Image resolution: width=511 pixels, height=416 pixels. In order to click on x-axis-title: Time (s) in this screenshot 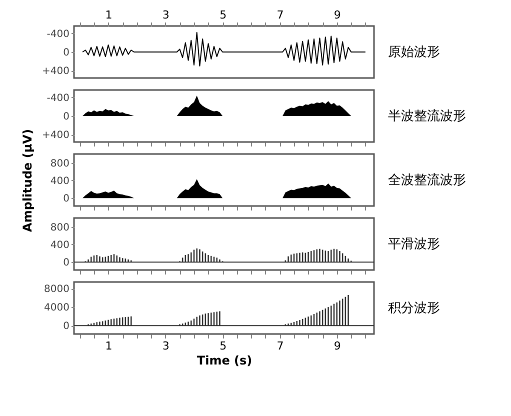, I will do `click(224, 361)`.